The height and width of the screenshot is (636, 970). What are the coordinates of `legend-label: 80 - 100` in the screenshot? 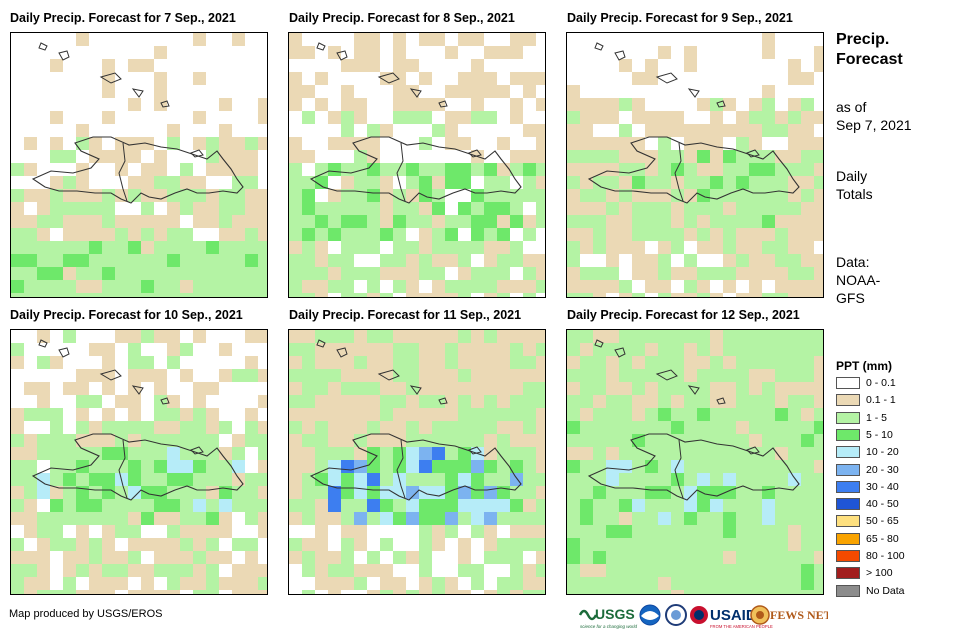 It's located at (885, 556).